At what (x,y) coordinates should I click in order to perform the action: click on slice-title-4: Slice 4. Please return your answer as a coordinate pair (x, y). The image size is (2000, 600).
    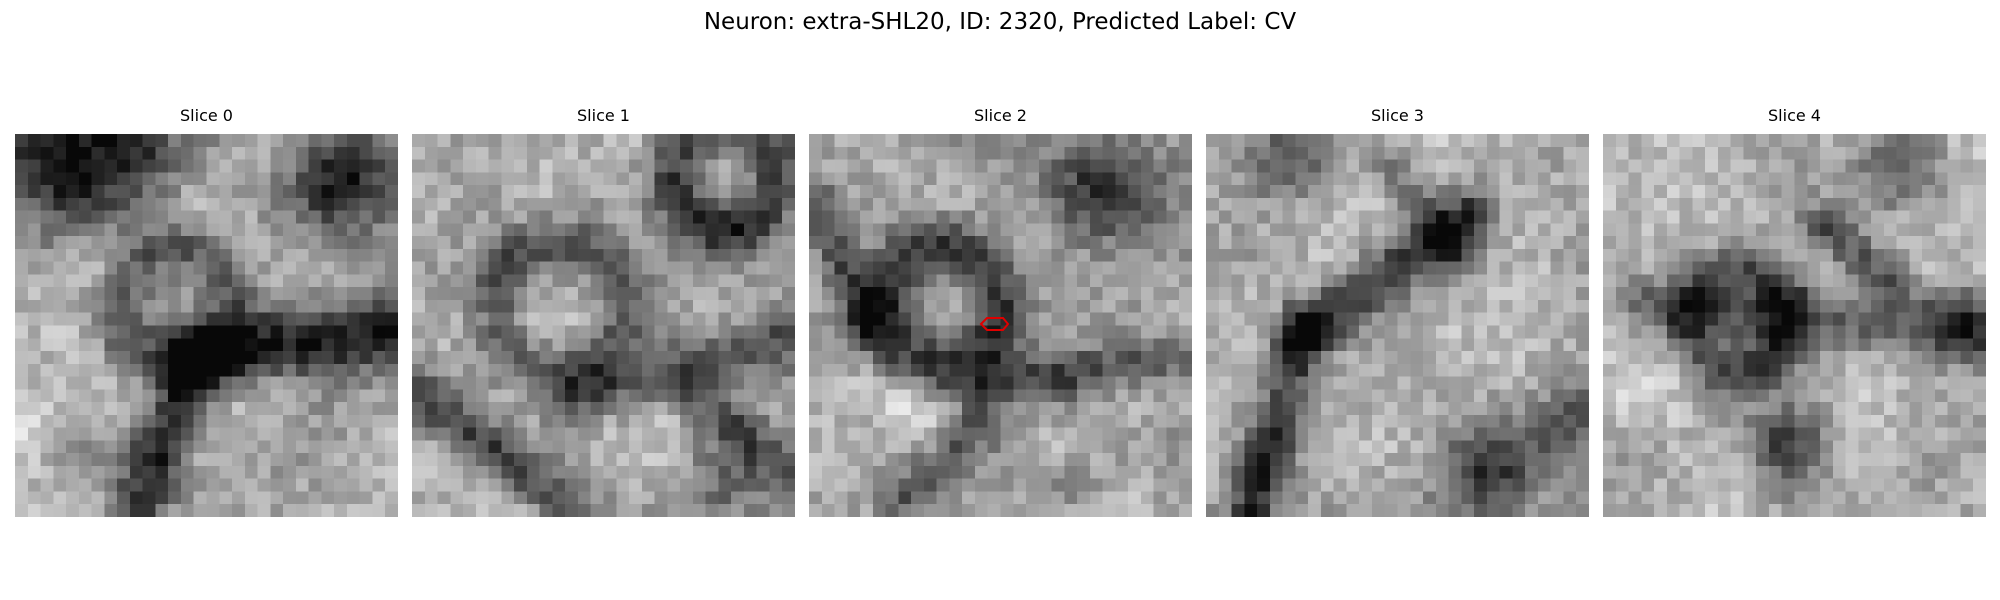
    Looking at the image, I should click on (1794, 115).